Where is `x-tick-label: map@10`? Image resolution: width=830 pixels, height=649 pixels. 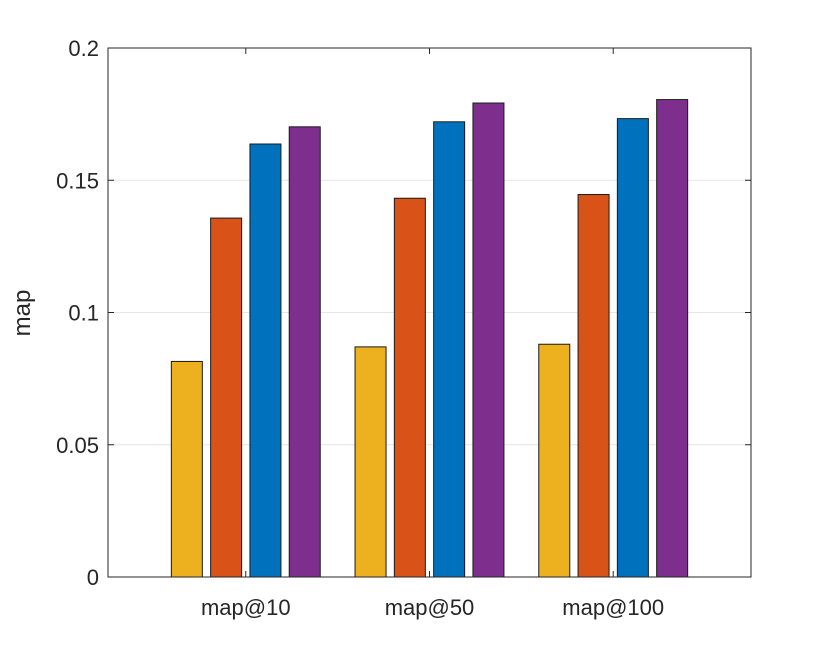 x-tick-label: map@10 is located at coordinates (246, 607).